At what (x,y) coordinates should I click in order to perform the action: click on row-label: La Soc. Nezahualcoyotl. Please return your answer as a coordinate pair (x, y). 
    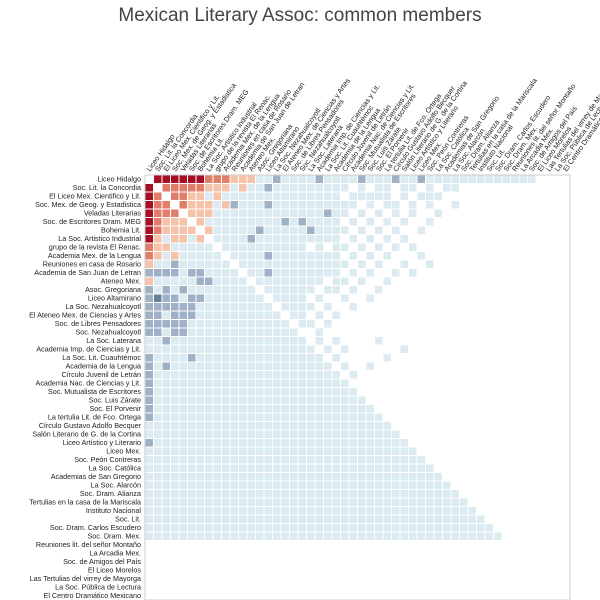
    Looking at the image, I should click on (103, 306).